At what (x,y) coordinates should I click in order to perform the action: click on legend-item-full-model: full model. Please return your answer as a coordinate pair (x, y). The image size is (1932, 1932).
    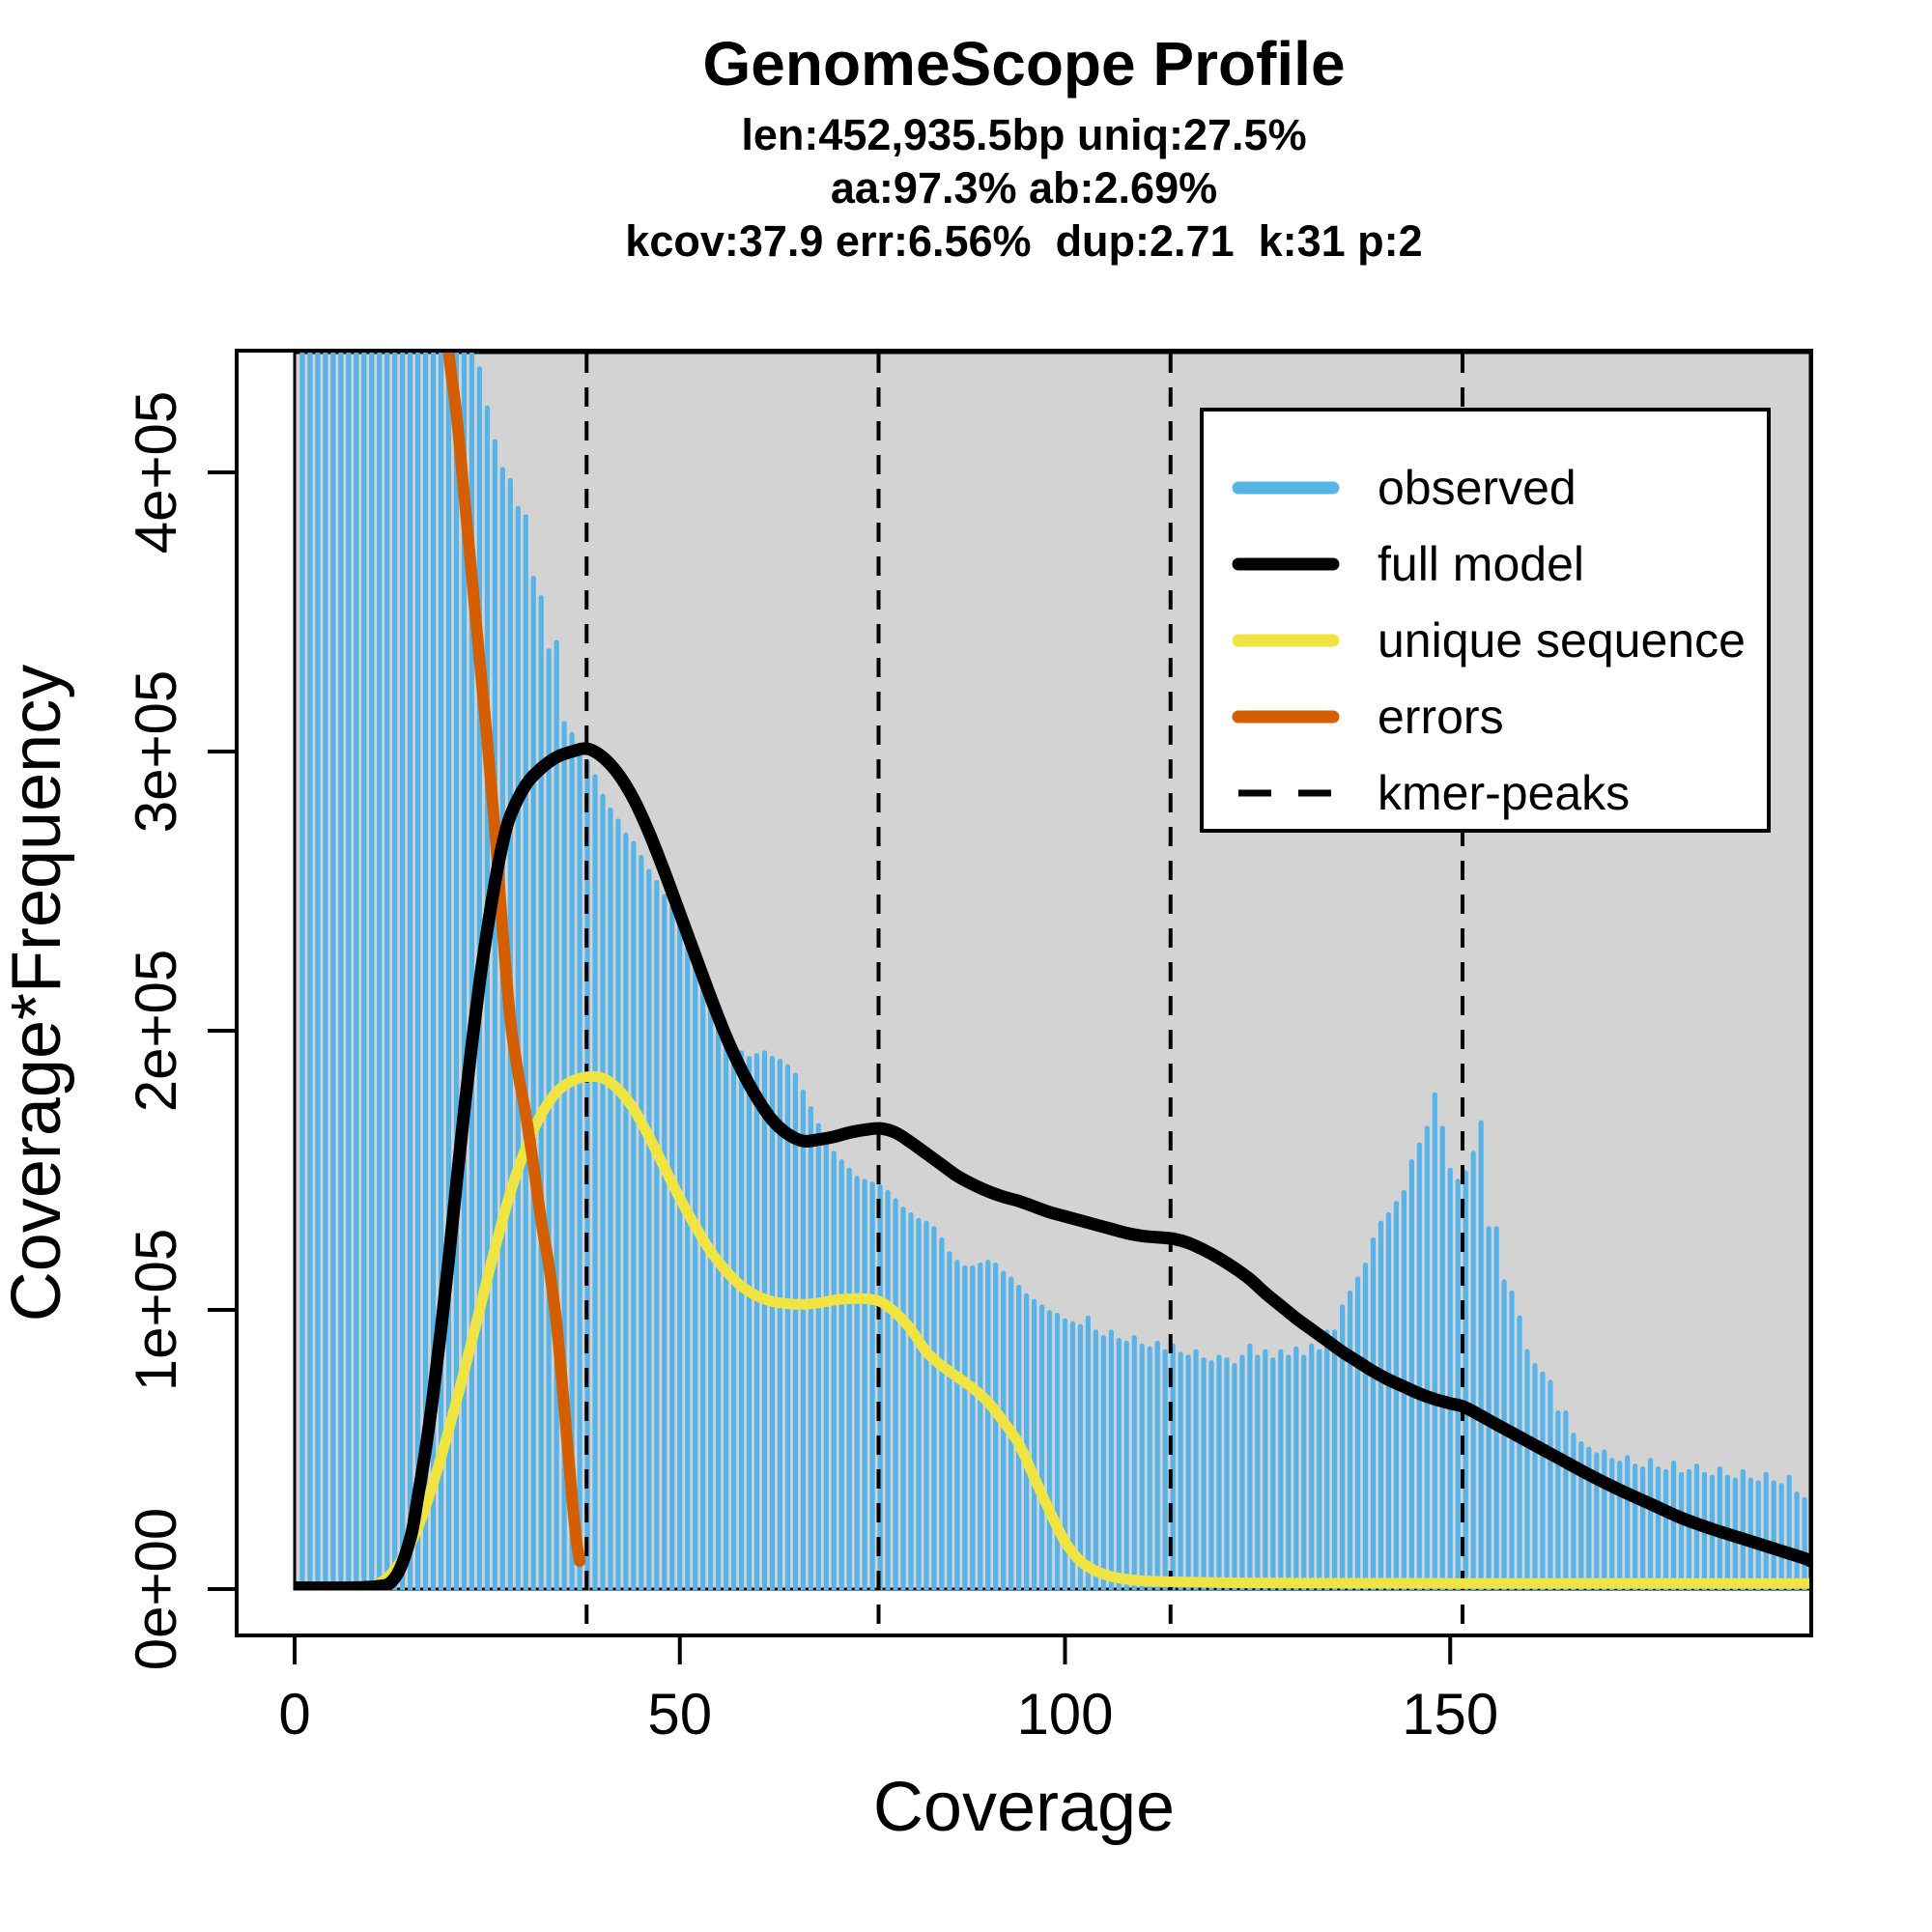
    Looking at the image, I should click on (1408, 564).